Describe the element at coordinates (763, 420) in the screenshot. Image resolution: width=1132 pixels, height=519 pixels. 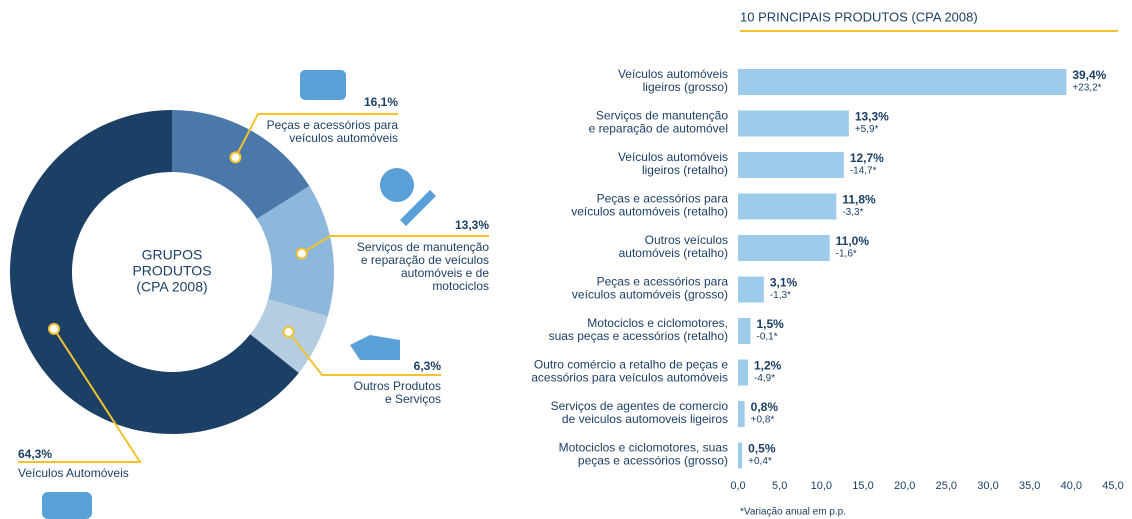
I see `annotation: +0,8*` at that location.